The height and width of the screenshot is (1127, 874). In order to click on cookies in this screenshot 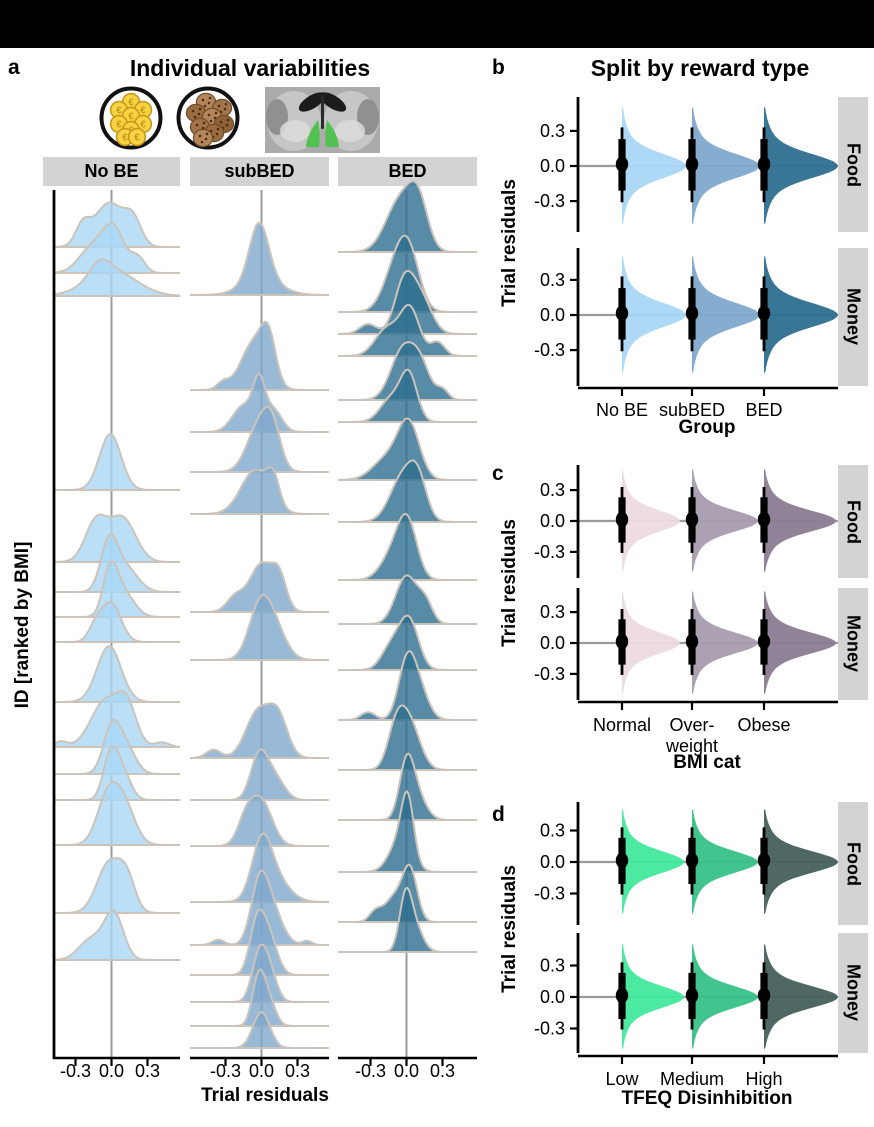, I will do `click(210, 120)`.